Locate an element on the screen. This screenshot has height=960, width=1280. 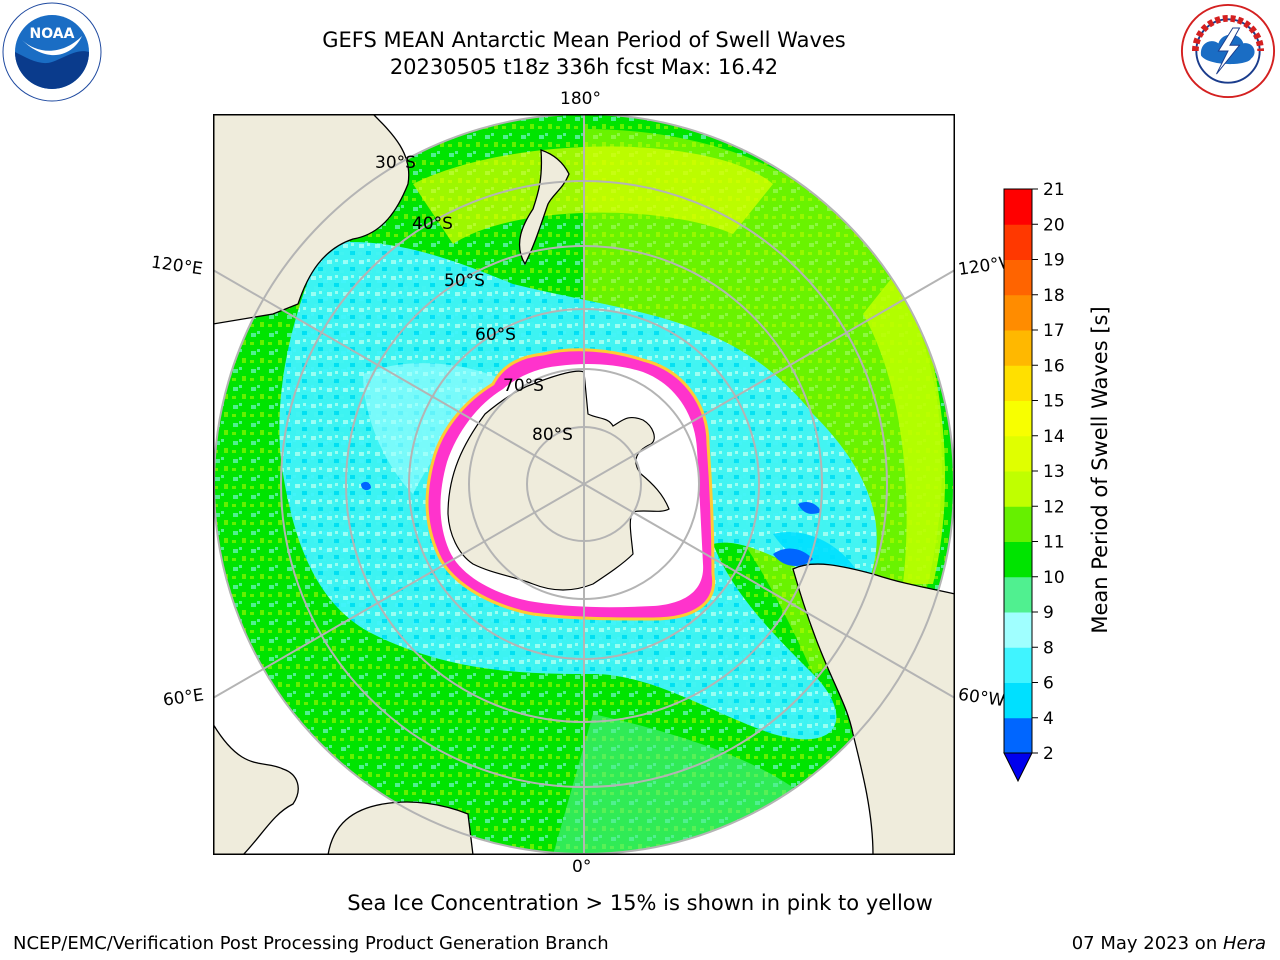
colorbar-tick-label: 11 is located at coordinates (1054, 543).